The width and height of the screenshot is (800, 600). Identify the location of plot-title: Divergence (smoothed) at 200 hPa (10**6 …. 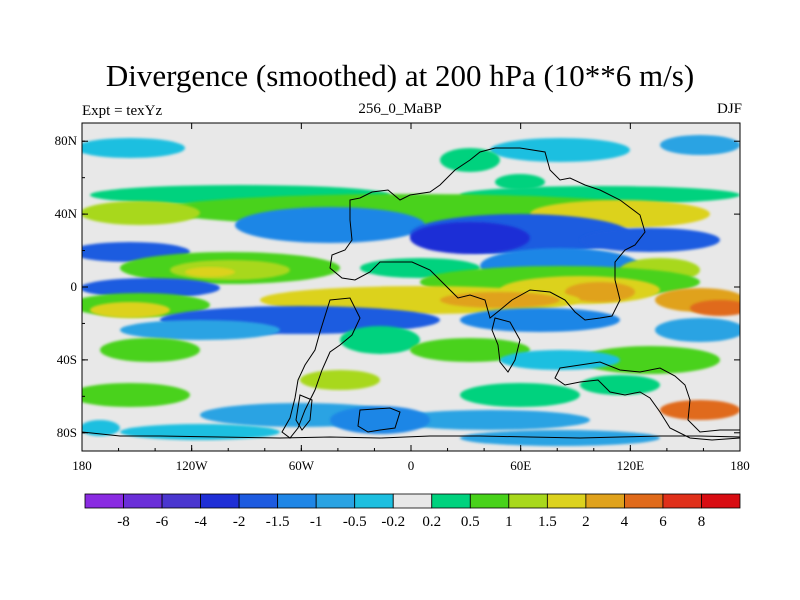
(400, 75).